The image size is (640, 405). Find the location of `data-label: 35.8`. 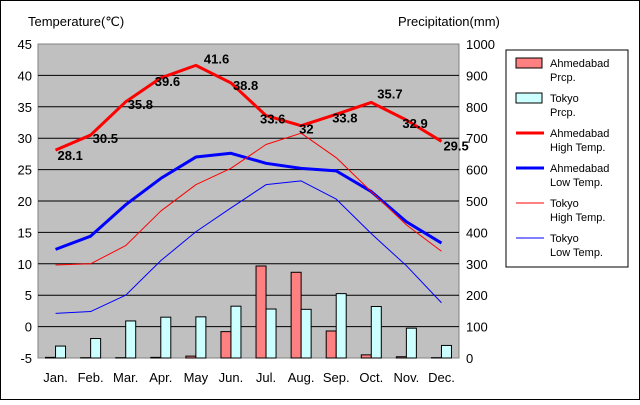

data-label: 35.8 is located at coordinates (140, 104).